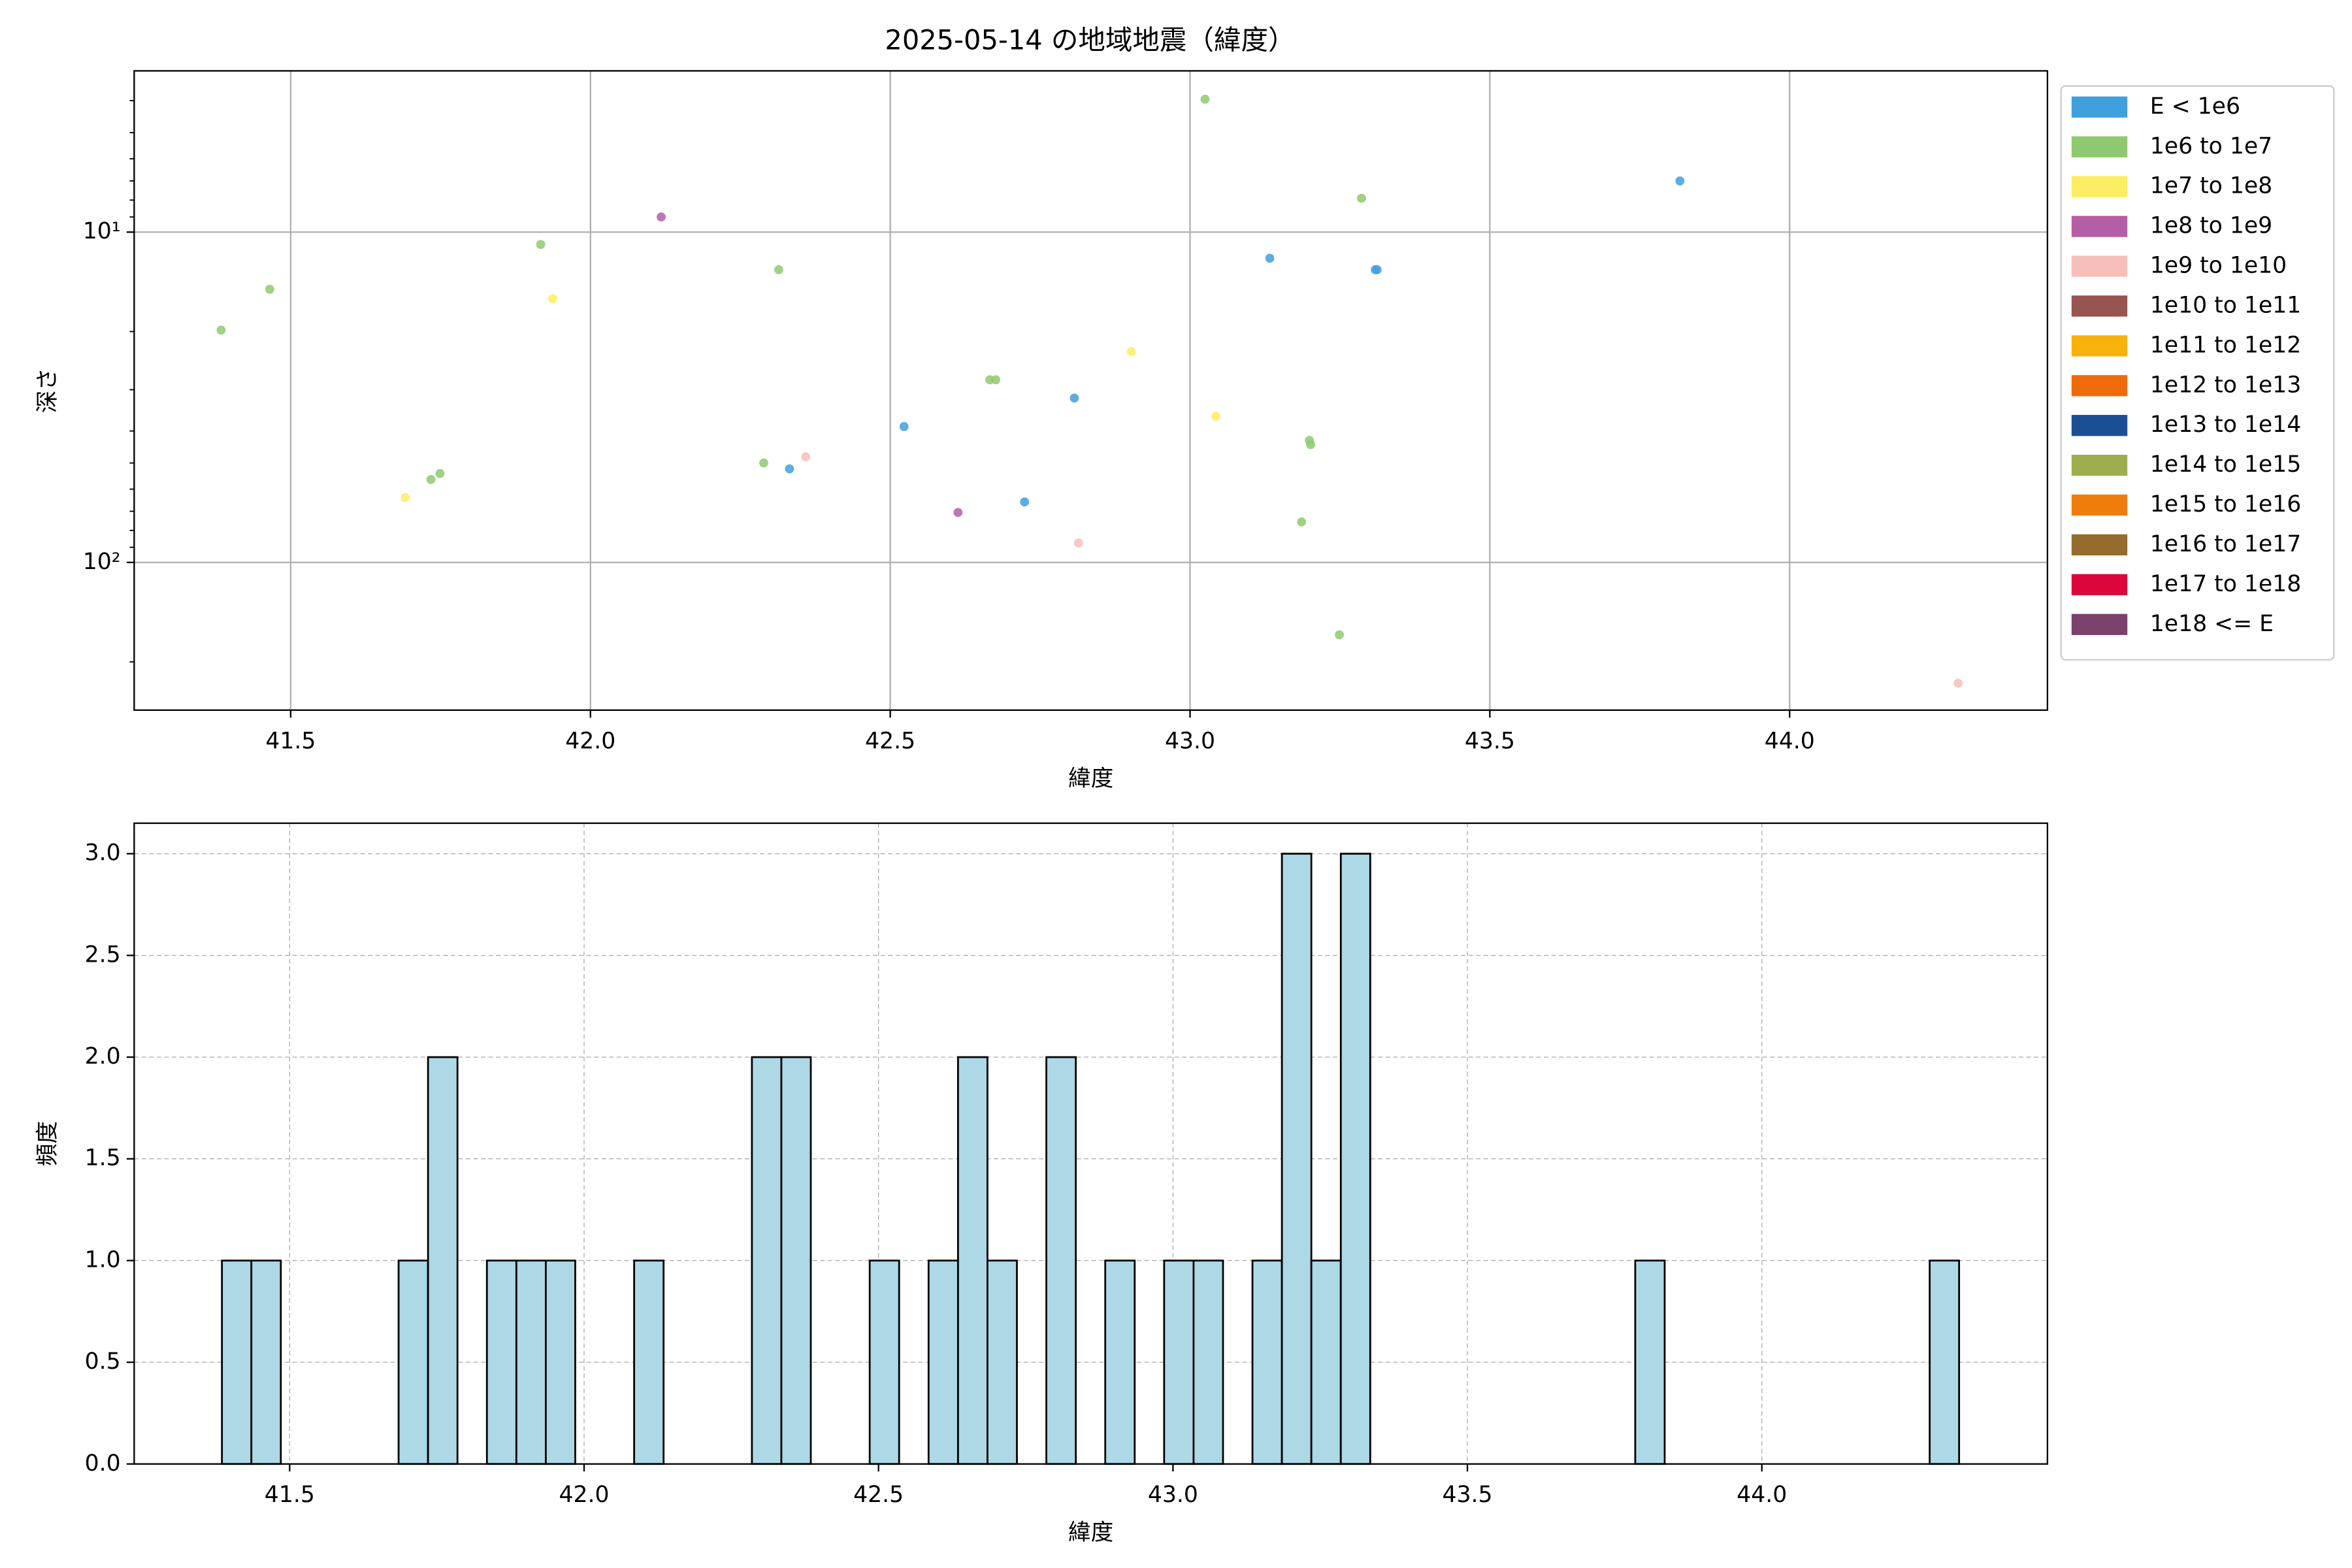 The image size is (2352, 1568). What do you see at coordinates (2225, 464) in the screenshot?
I see `legend-label: 1e14 to 1e15` at bounding box center [2225, 464].